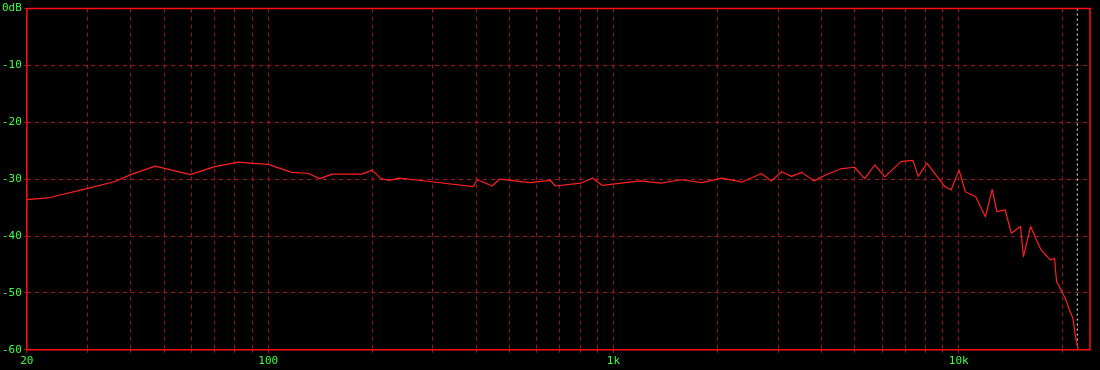 The height and width of the screenshot is (370, 1100). Describe the element at coordinates (11, 235) in the screenshot. I see `y-tick-label: -40` at that location.